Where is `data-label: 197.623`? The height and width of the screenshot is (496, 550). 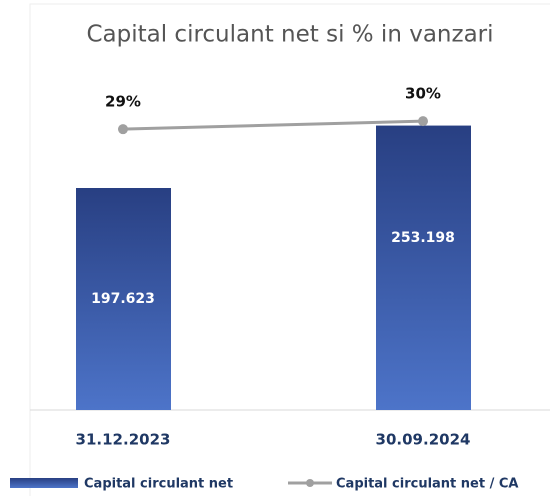
data-label: 197.623 is located at coordinates (123, 299).